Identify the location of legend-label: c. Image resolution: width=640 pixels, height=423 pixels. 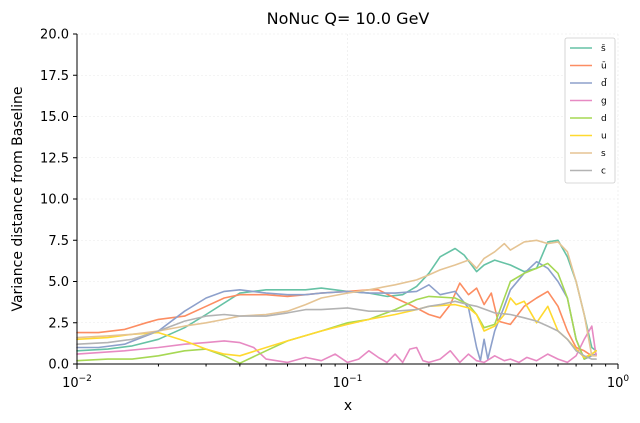
(603, 172).